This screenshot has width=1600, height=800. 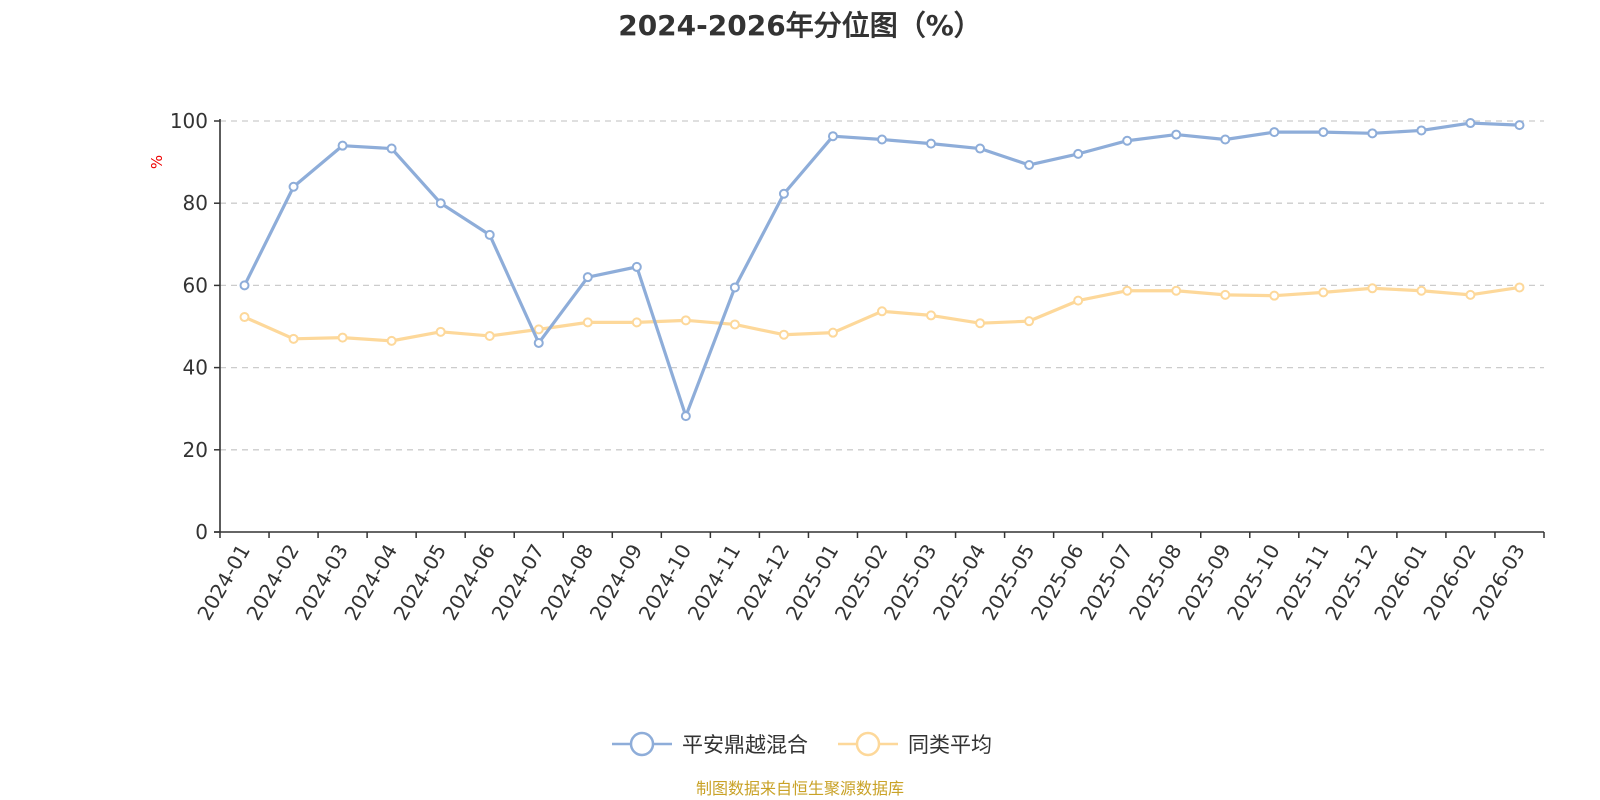 What do you see at coordinates (201, 532) in the screenshot?
I see `y-tick-label: 0` at bounding box center [201, 532].